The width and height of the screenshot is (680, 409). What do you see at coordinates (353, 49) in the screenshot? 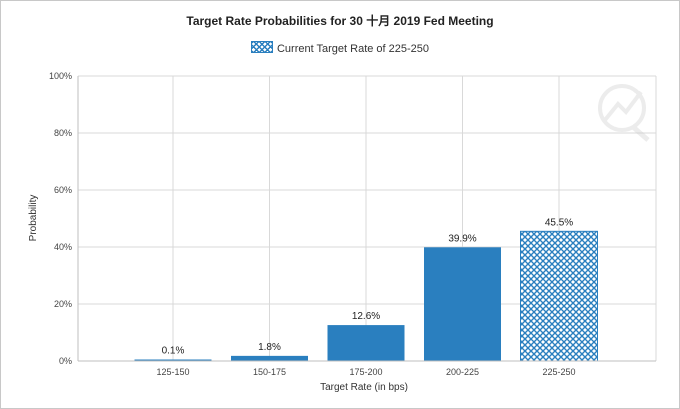
I see `legend-label: Current Target Rate of 225-250` at bounding box center [353, 49].